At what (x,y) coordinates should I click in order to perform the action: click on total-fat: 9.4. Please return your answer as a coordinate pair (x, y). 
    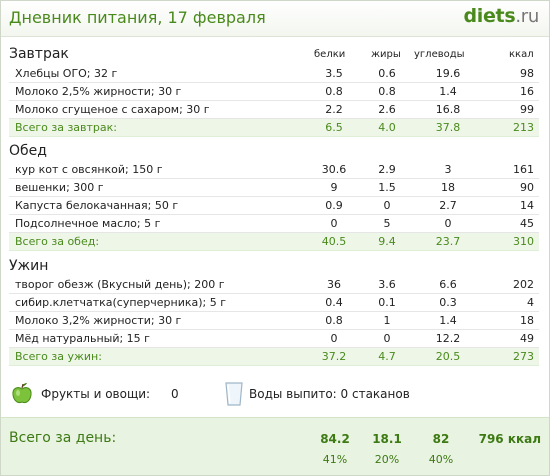
    Looking at the image, I should click on (387, 241).